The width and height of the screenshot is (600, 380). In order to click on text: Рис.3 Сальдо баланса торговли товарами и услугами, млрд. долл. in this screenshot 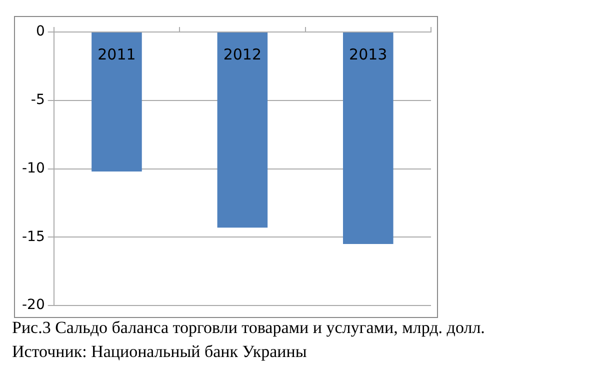, I will do `click(248, 328)`.